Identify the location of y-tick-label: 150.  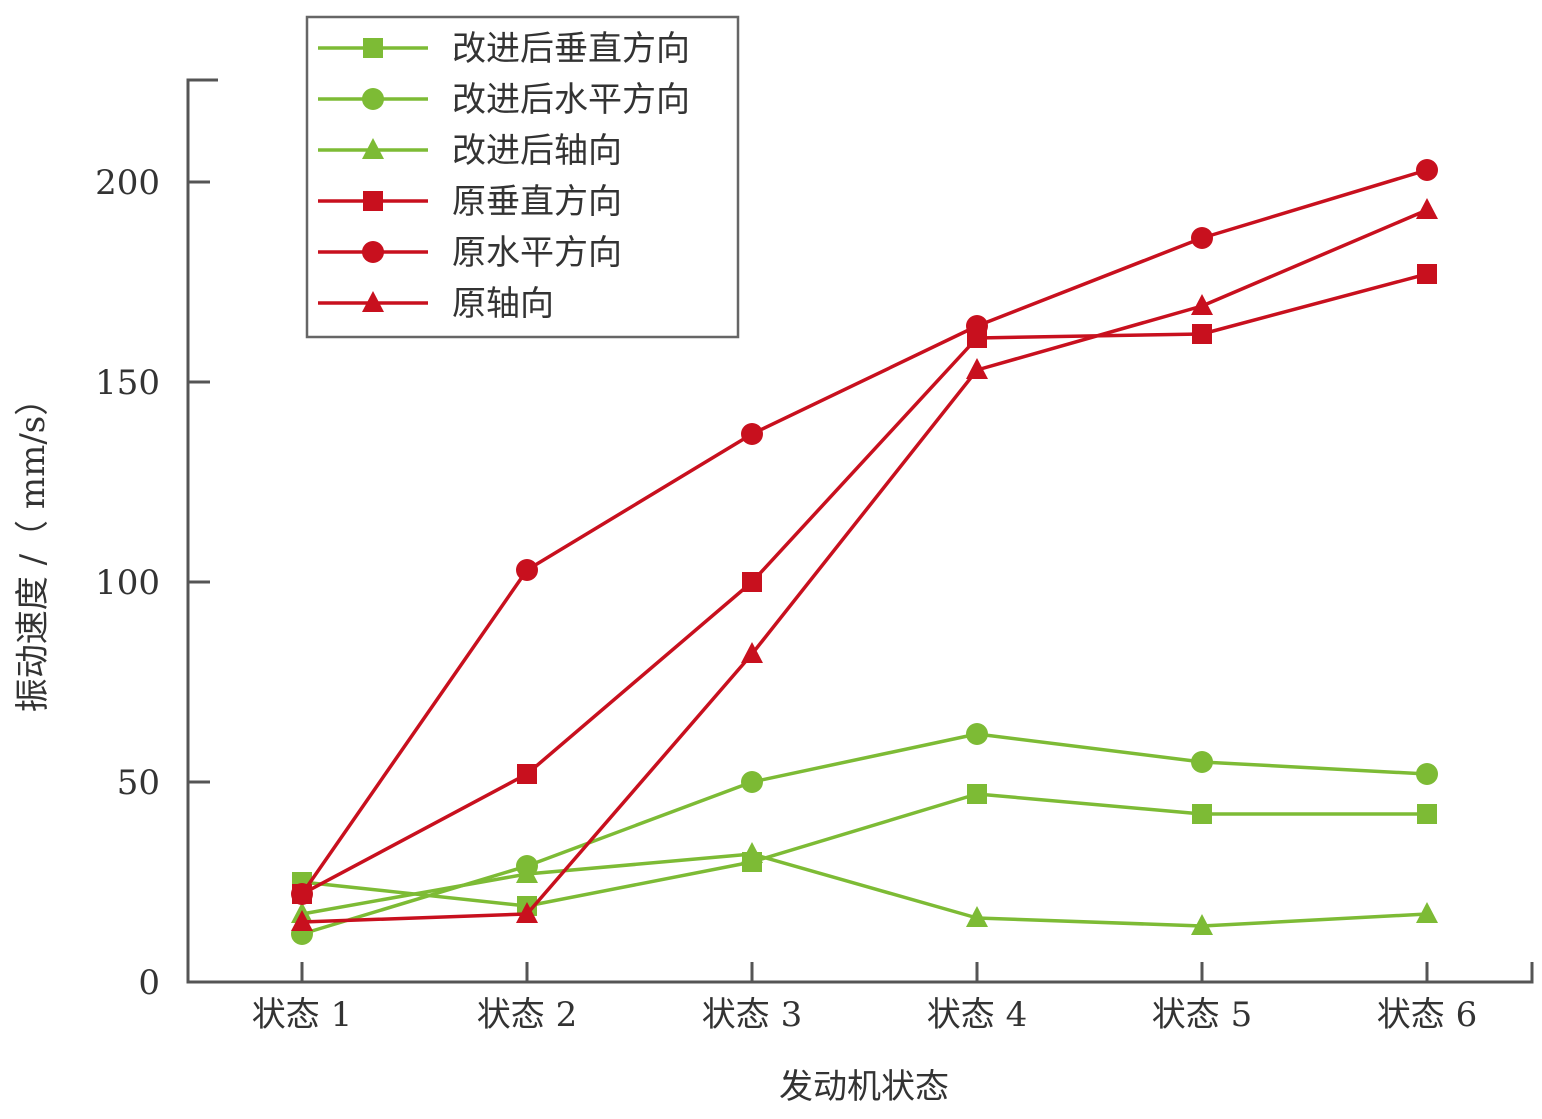
(127, 383).